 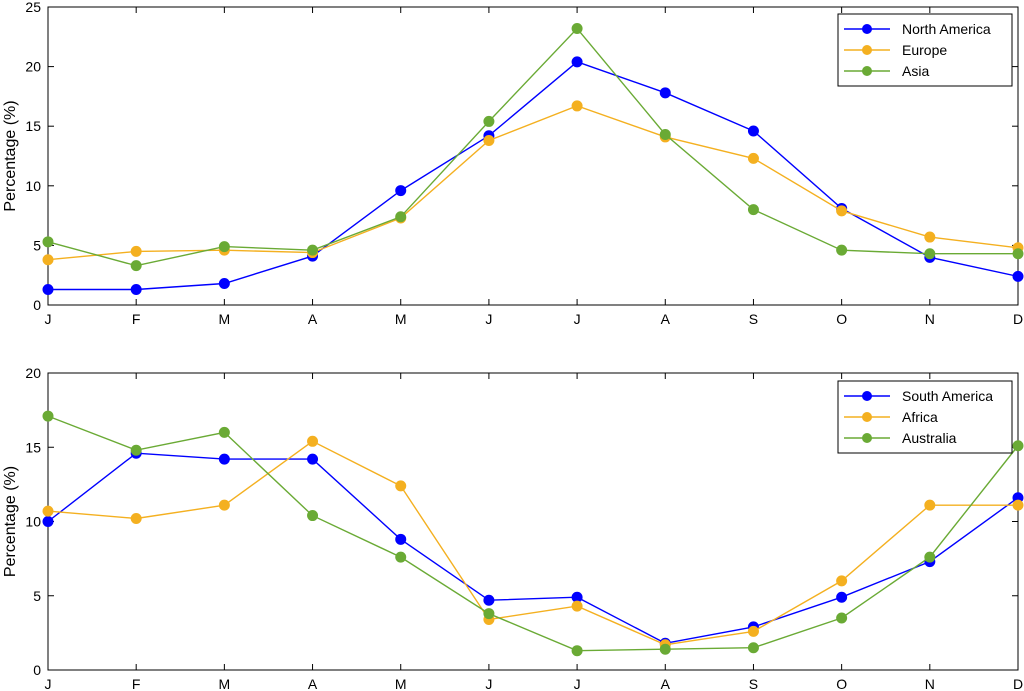 What do you see at coordinates (753, 683) in the screenshot?
I see `chart-2-x-tick-label: S` at bounding box center [753, 683].